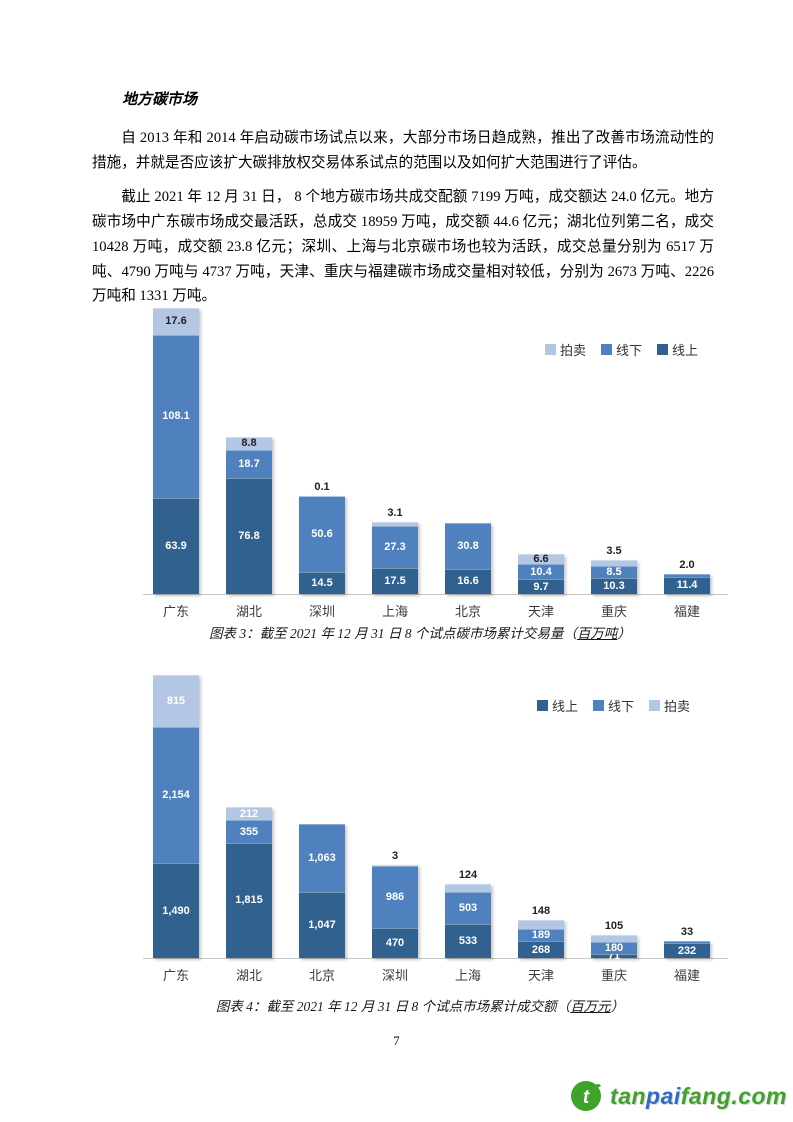 This screenshot has height=1122, width=793. I want to click on caption-text: 图表 4：截至 2021 年 12 月 31 日 8 个试点市场累计成交额（, so click(393, 1006).